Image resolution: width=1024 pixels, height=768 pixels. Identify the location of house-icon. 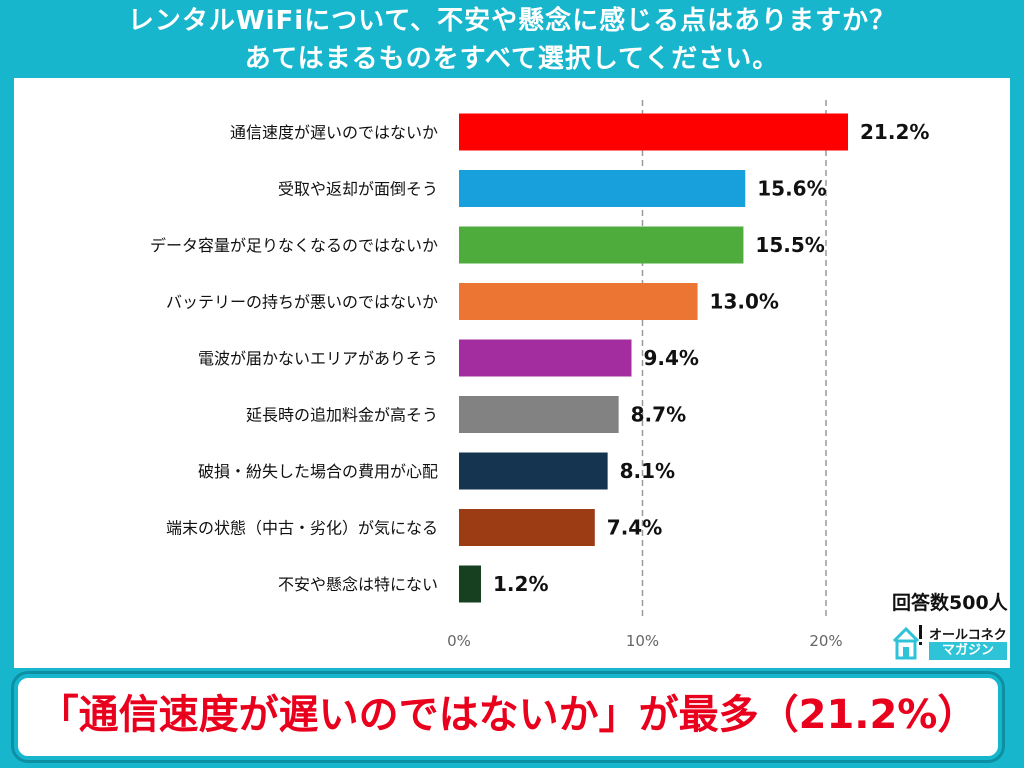
(907, 642).